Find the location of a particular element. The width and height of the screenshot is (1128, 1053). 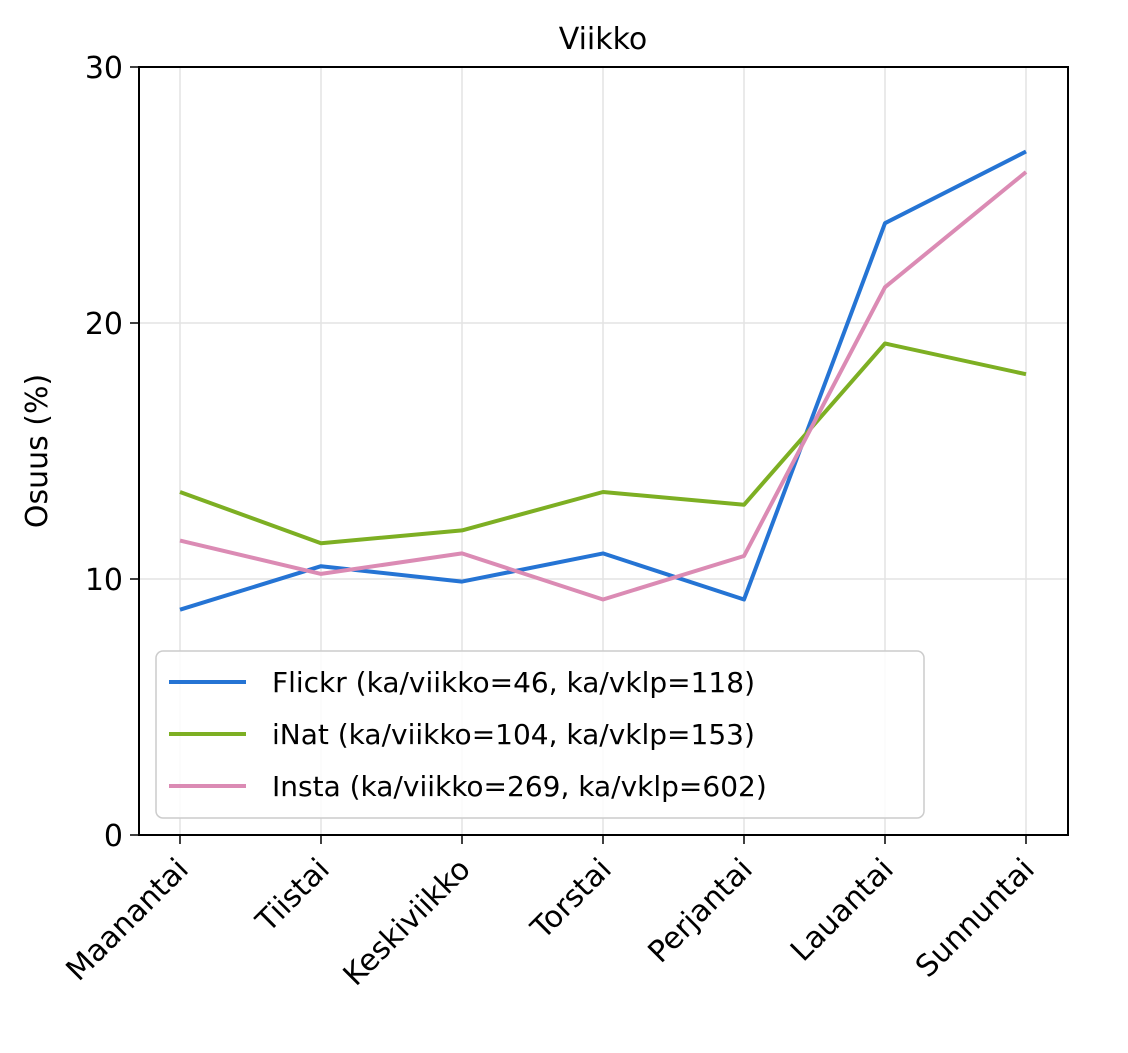

x-tick-label: Torstai is located at coordinates (571, 899).